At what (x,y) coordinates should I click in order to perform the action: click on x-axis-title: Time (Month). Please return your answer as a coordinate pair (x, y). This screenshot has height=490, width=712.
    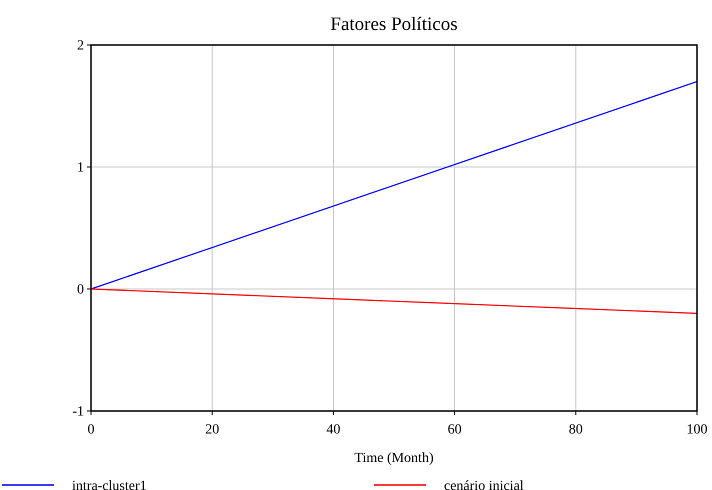
    Looking at the image, I should click on (394, 458).